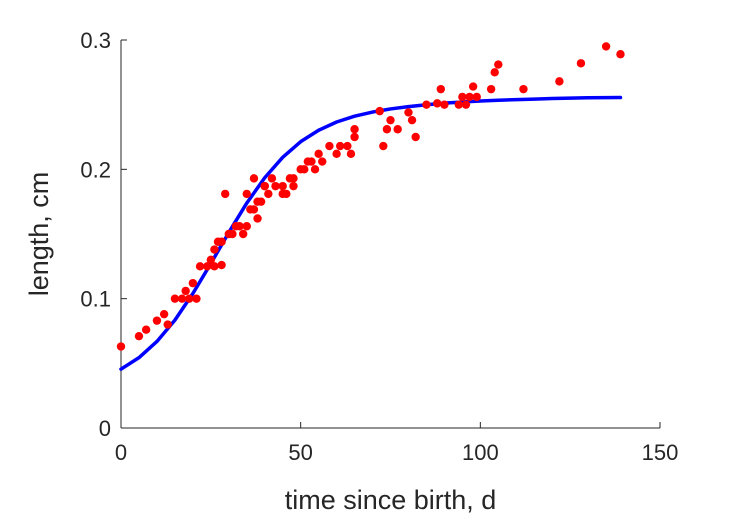 This screenshot has height=521, width=729. What do you see at coordinates (105, 428) in the screenshot?
I see `y-tick-label: 0` at bounding box center [105, 428].